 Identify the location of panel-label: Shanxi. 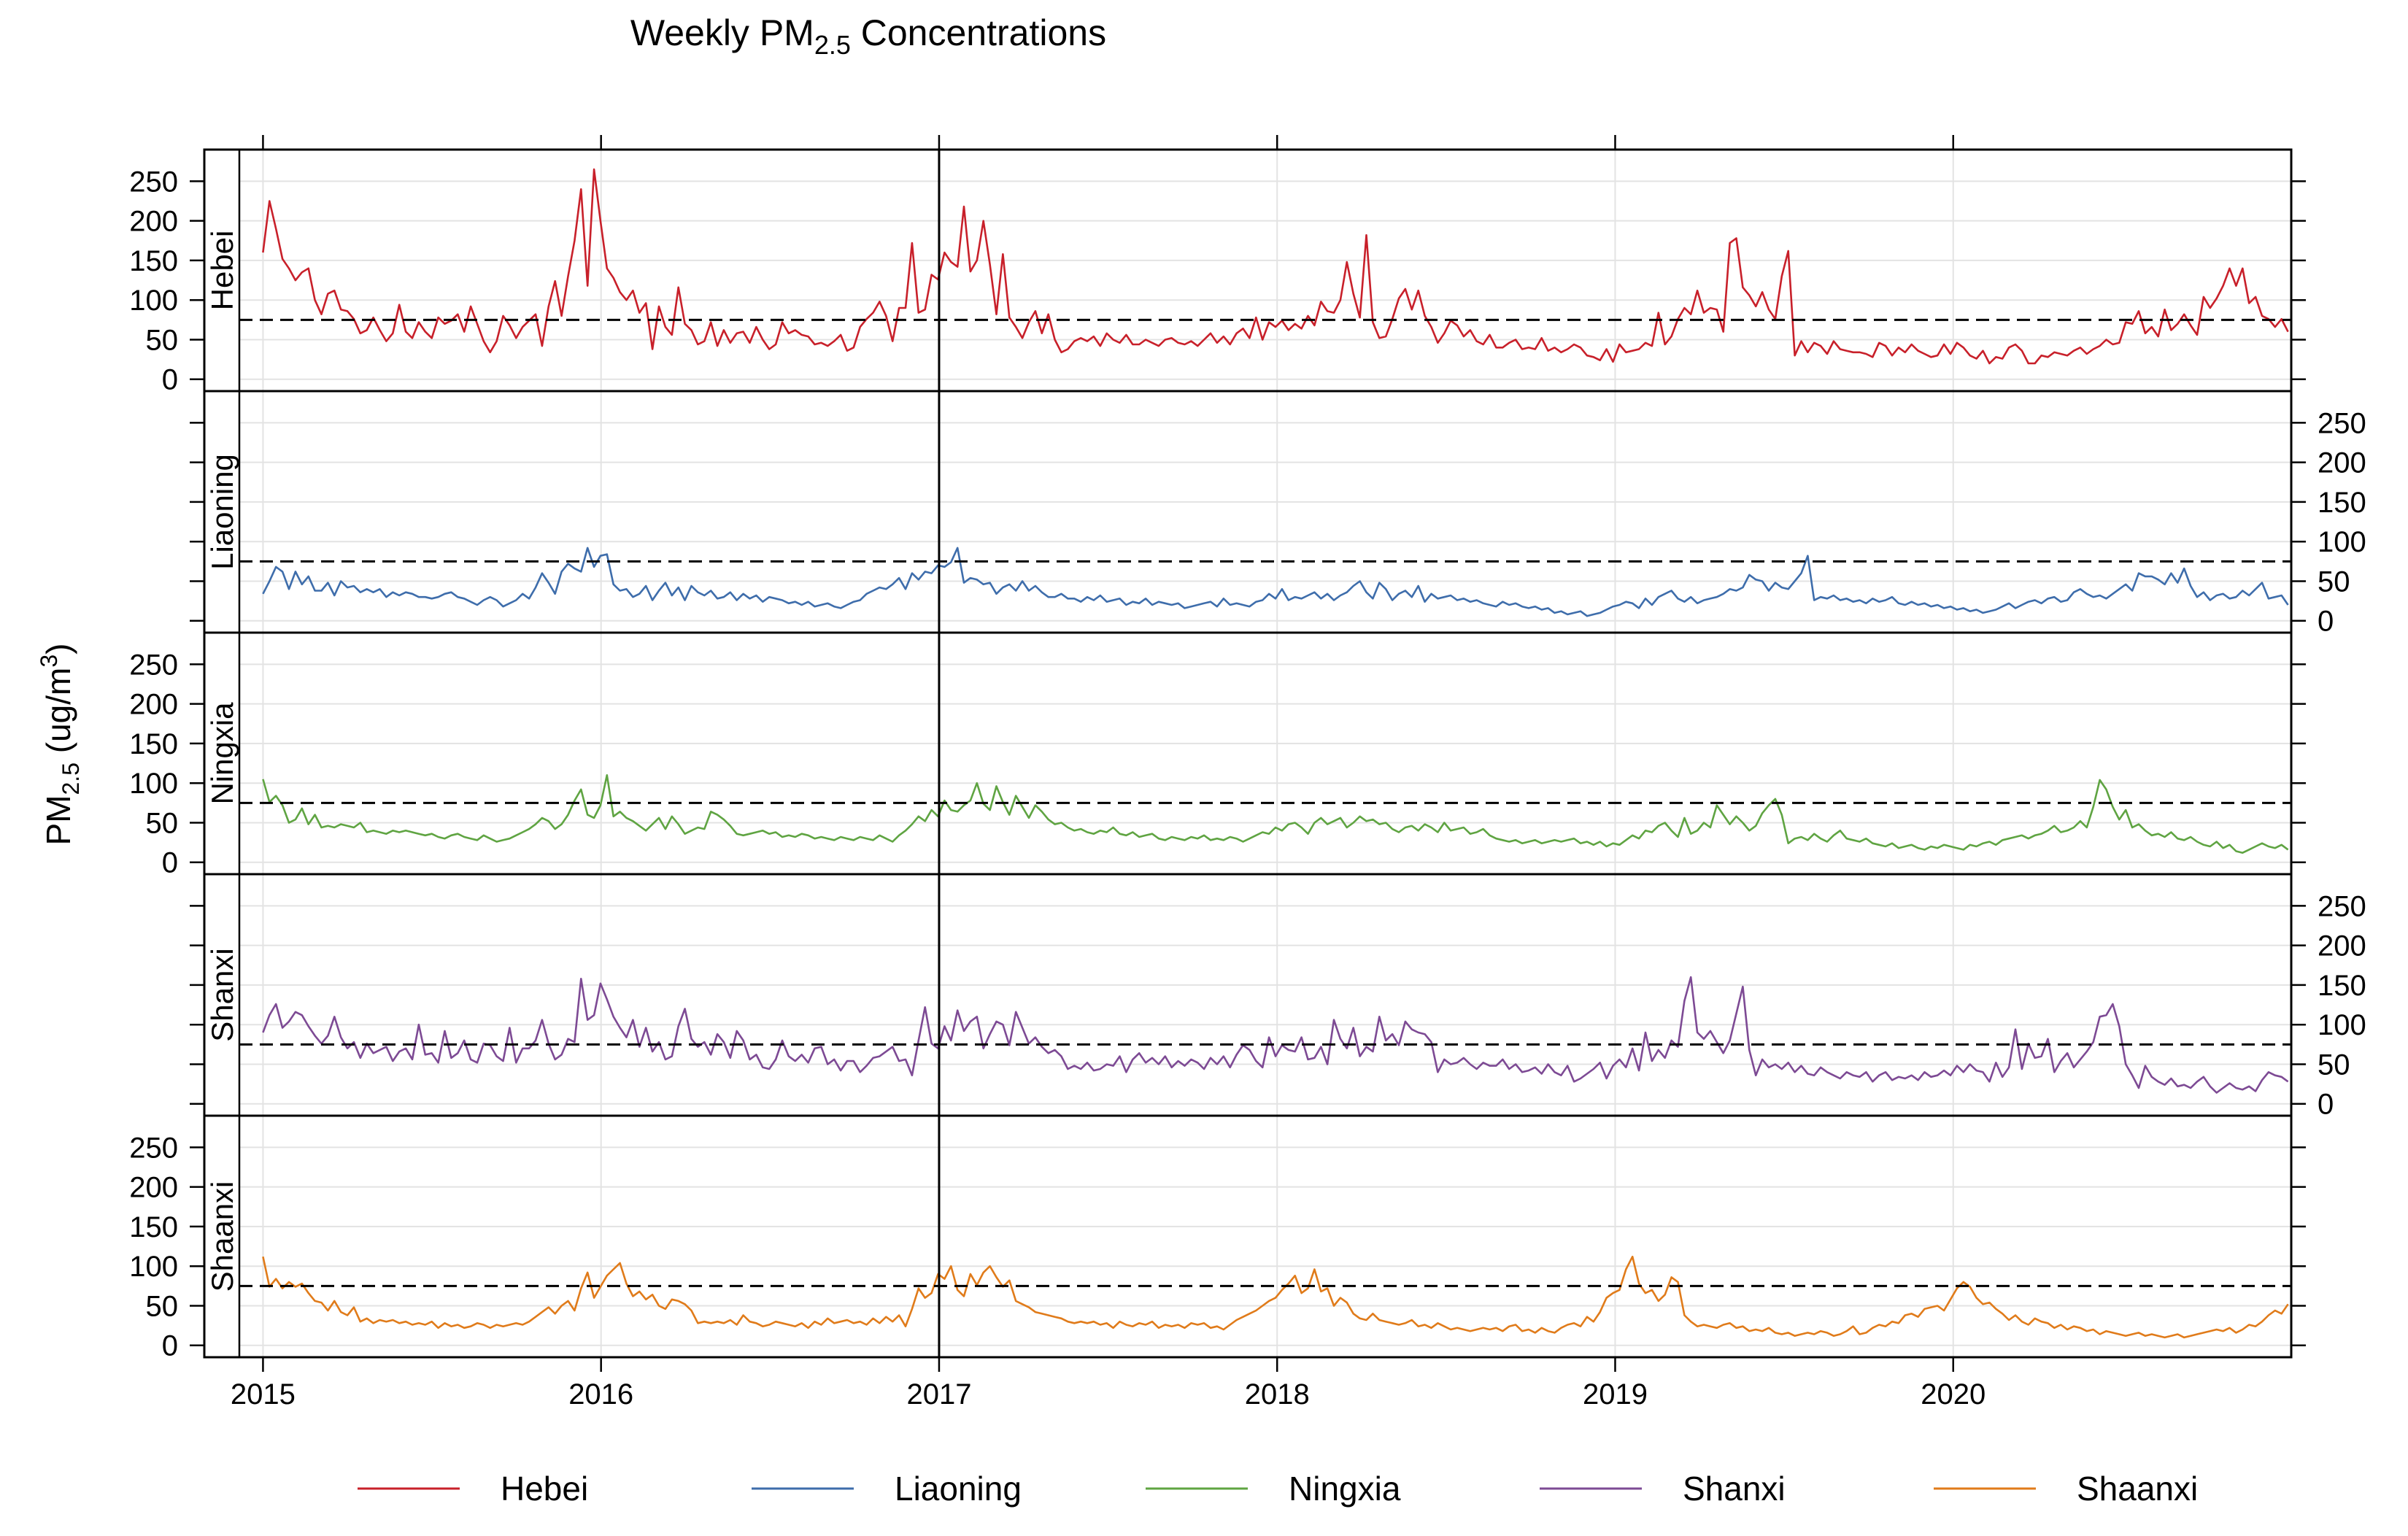
(222, 995).